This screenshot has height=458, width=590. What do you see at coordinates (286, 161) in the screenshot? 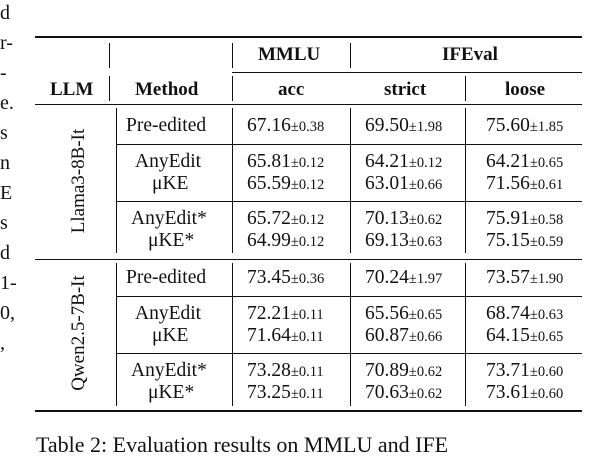
I see `acc-cell: 65.81±0.12` at bounding box center [286, 161].